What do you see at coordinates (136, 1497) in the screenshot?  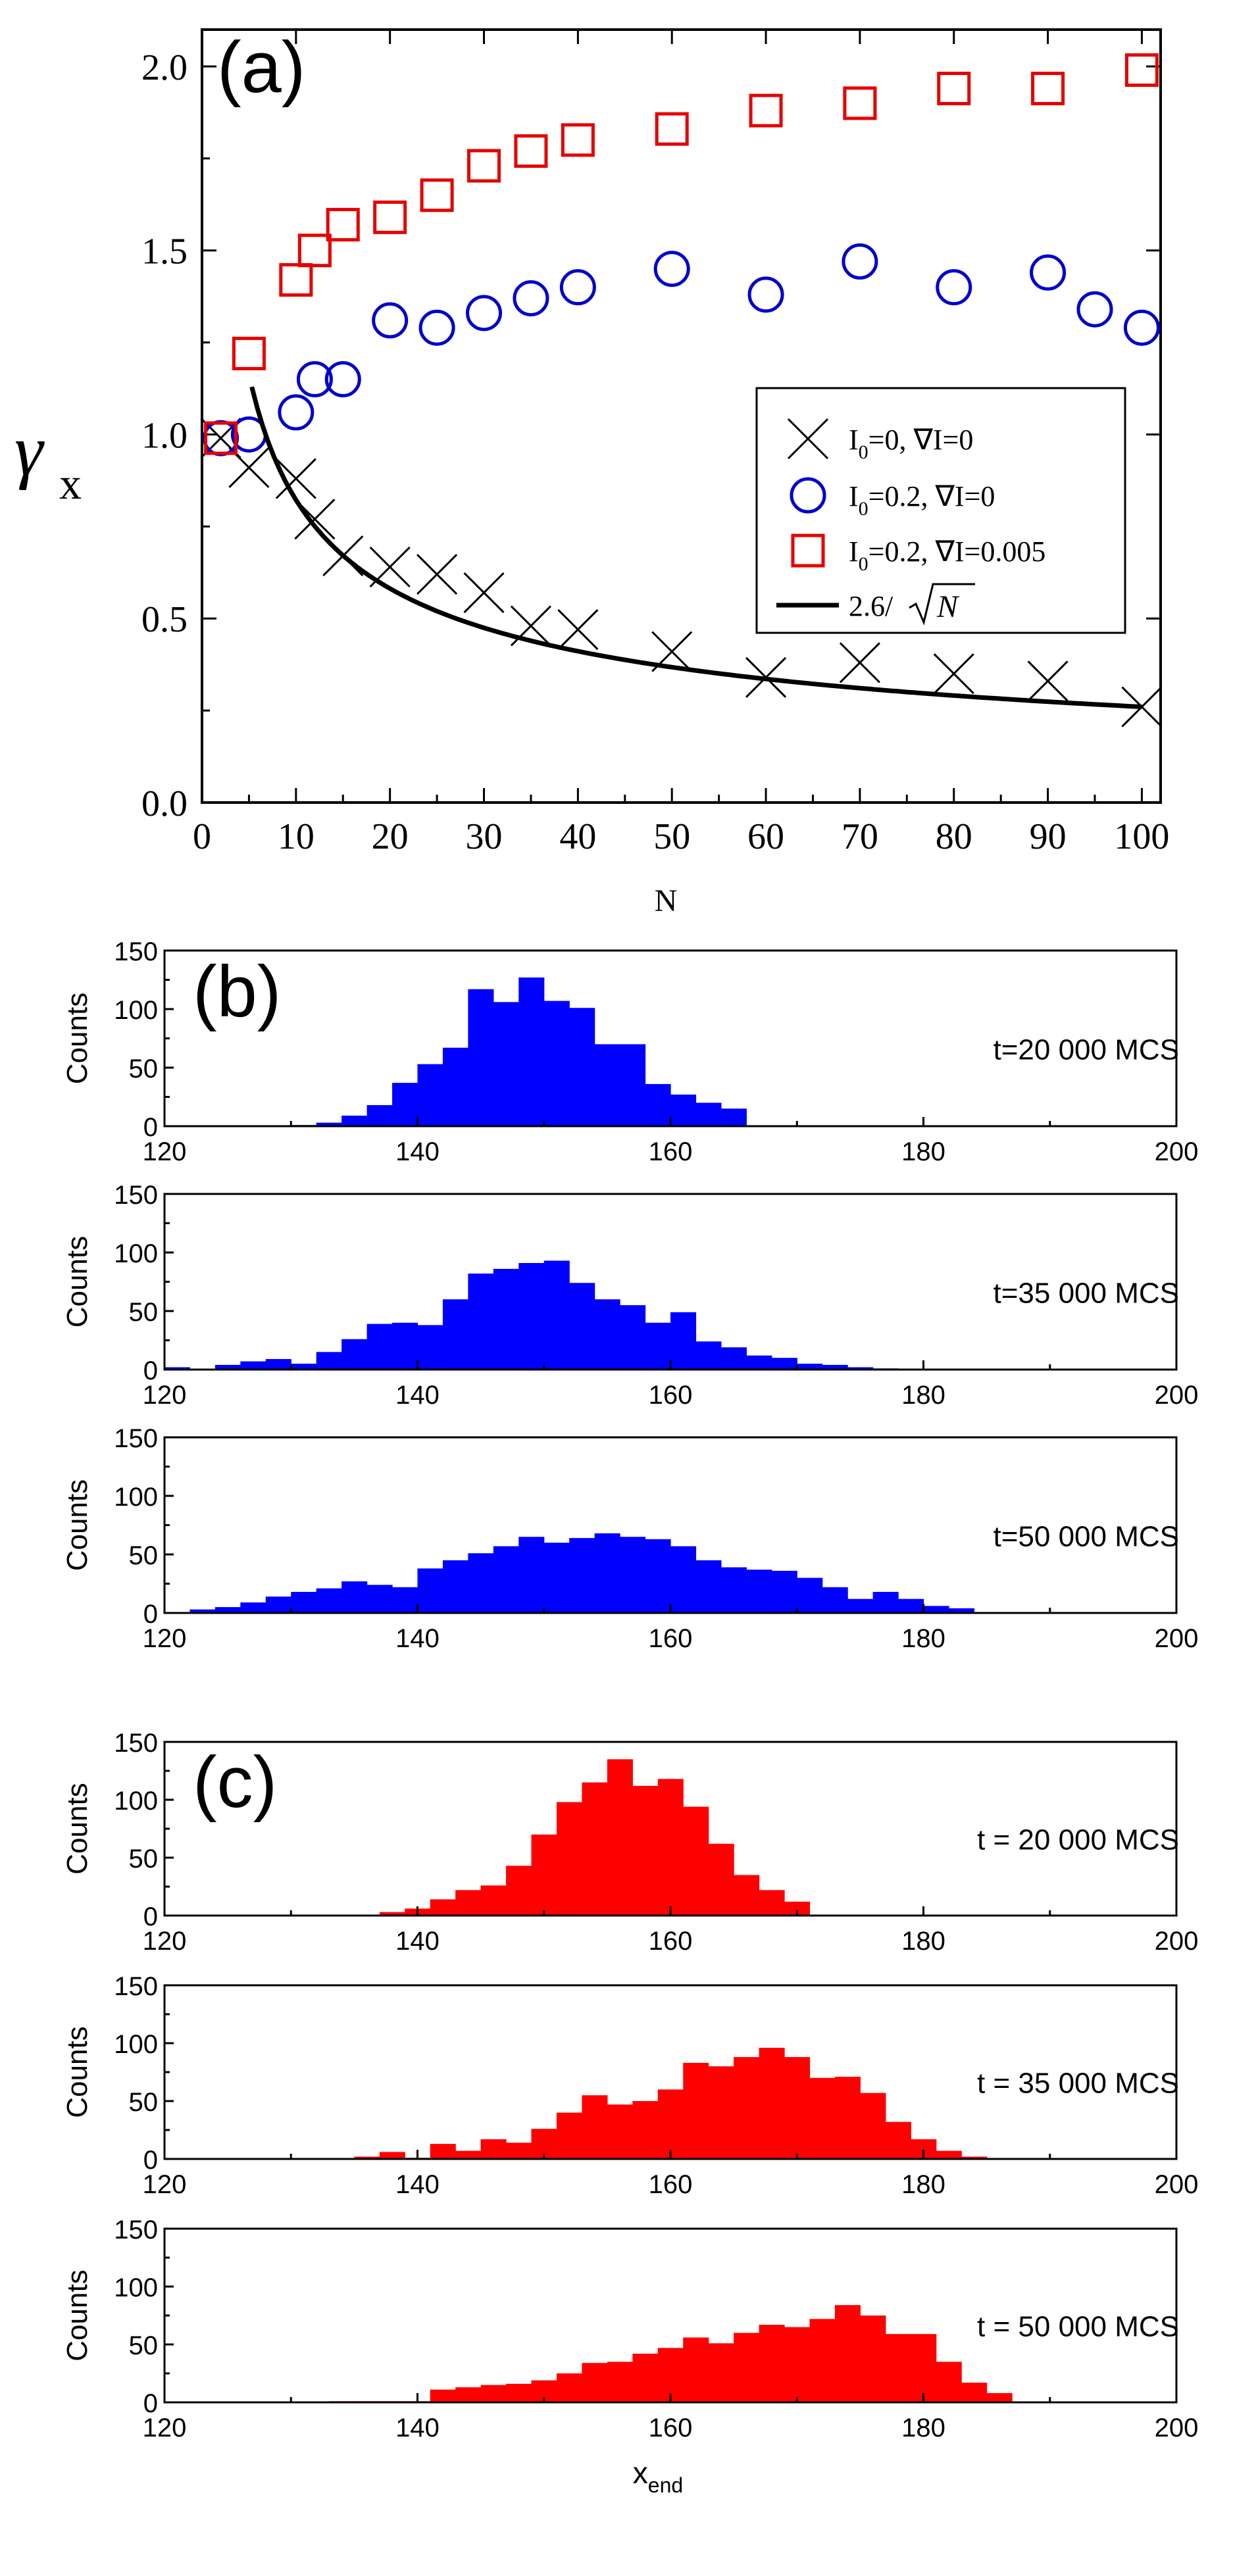 I see `y-tick-label: 100` at bounding box center [136, 1497].